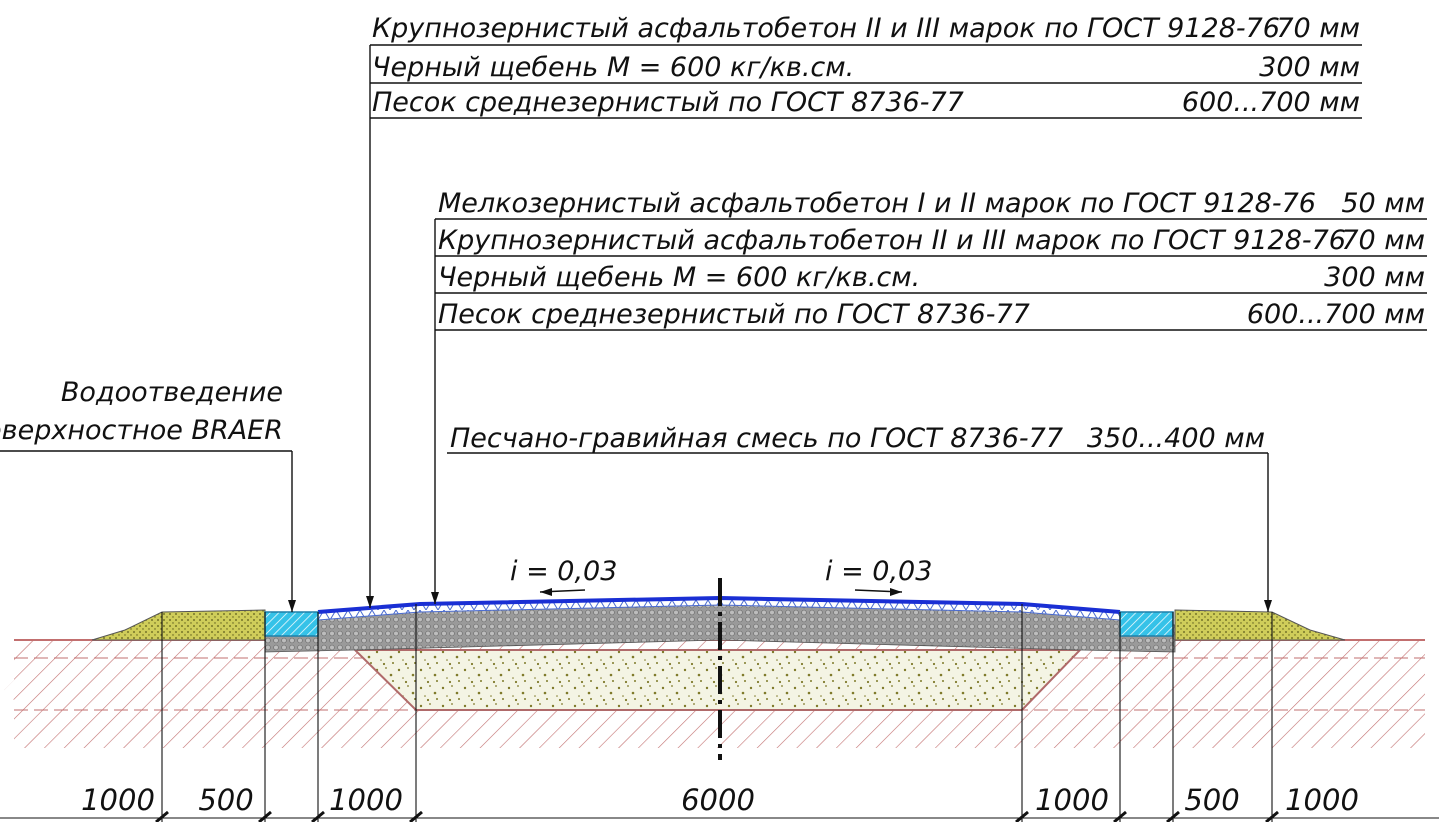 The image size is (1439, 822). What do you see at coordinates (178, 625) in the screenshot?
I see `gravel-shoulder-left` at bounding box center [178, 625].